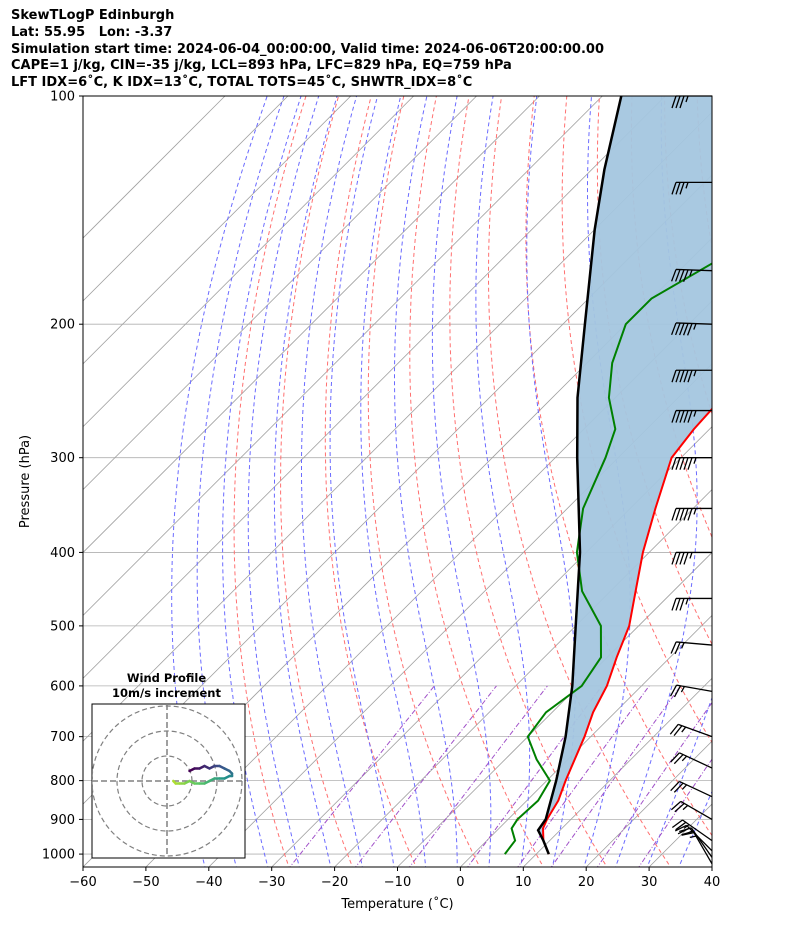 The image size is (794, 937). I want to click on x-tick-label: −40, so click(208, 882).